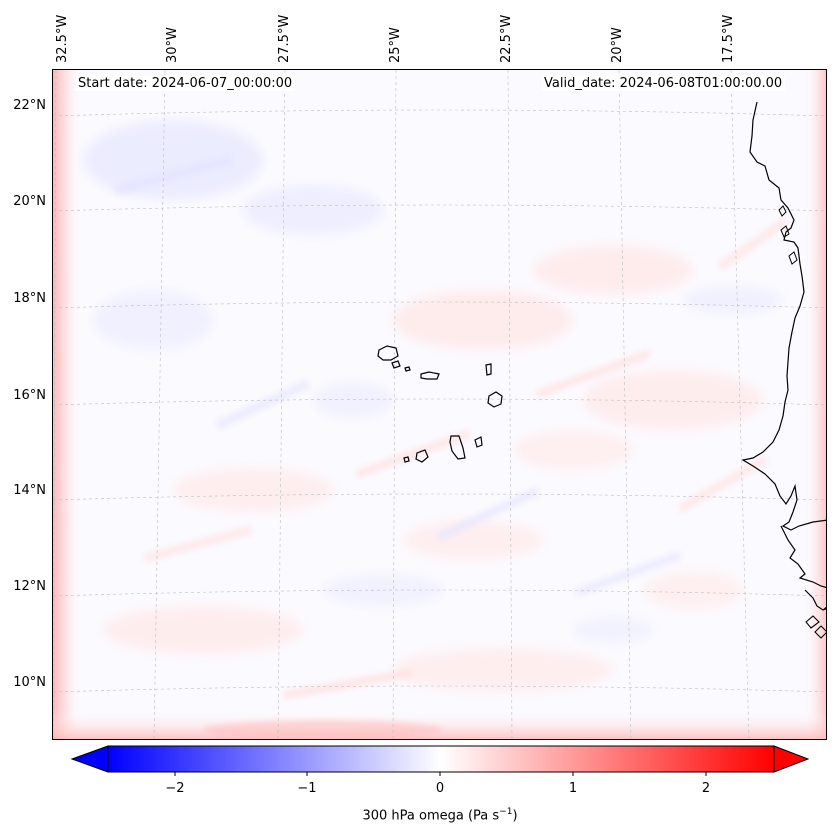 Image resolution: width=837 pixels, height=839 pixels. I want to click on island-santiago, so click(457, 447).